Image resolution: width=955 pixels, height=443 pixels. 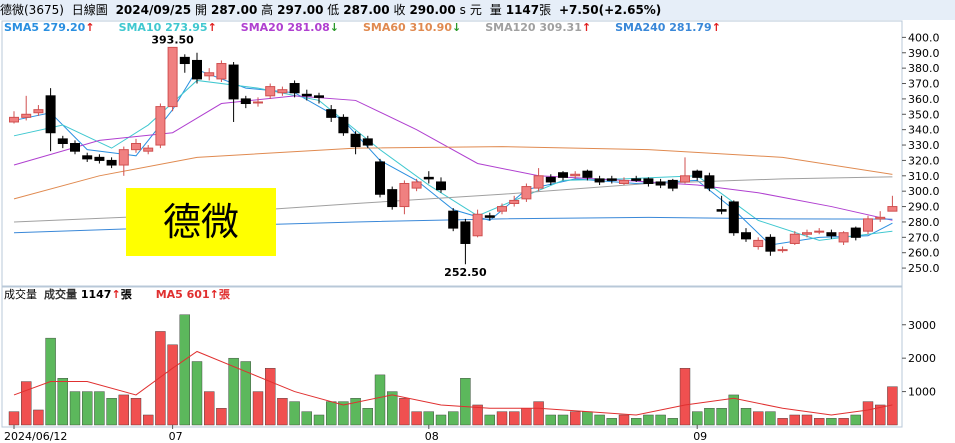 What do you see at coordinates (922, 325) in the screenshot?
I see `y-tick-label: 3000` at bounding box center [922, 325].